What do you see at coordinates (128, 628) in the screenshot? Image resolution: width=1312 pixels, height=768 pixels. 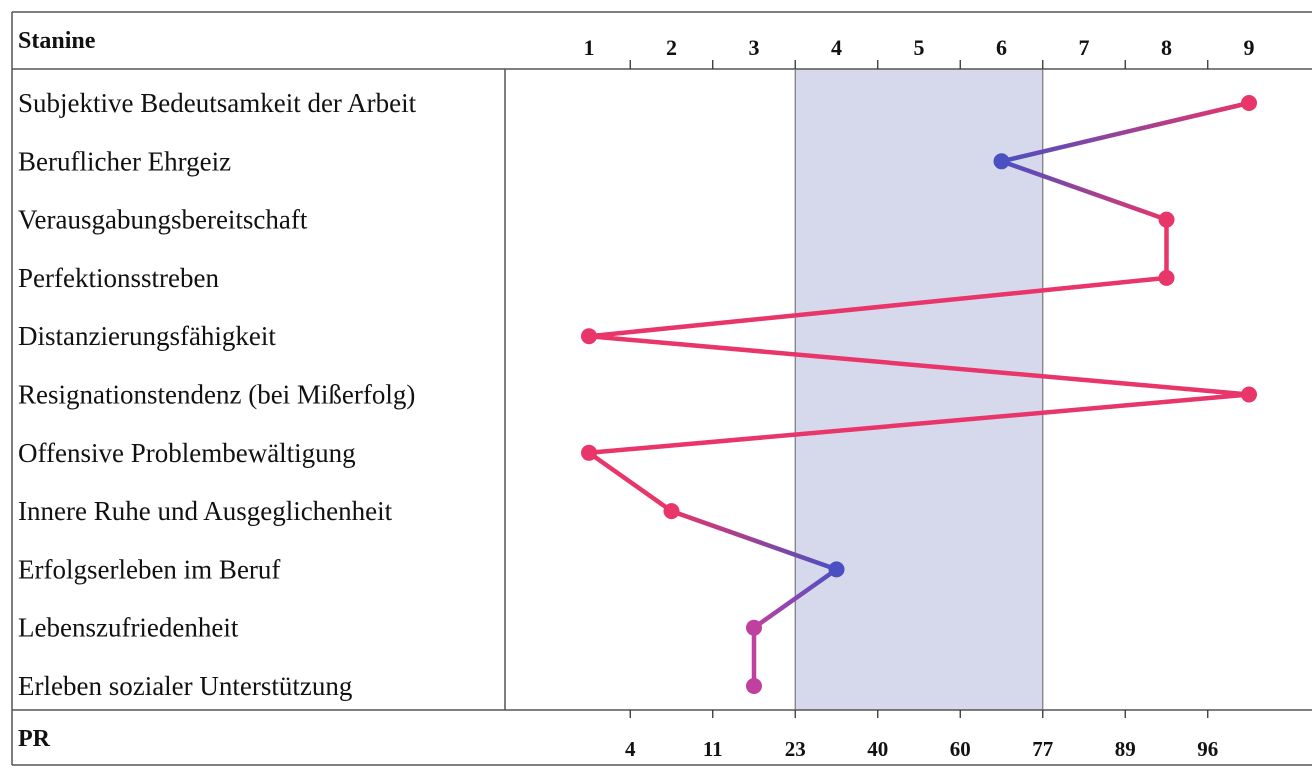 I see `category-label: Lebenszufriedenheit` at bounding box center [128, 628].